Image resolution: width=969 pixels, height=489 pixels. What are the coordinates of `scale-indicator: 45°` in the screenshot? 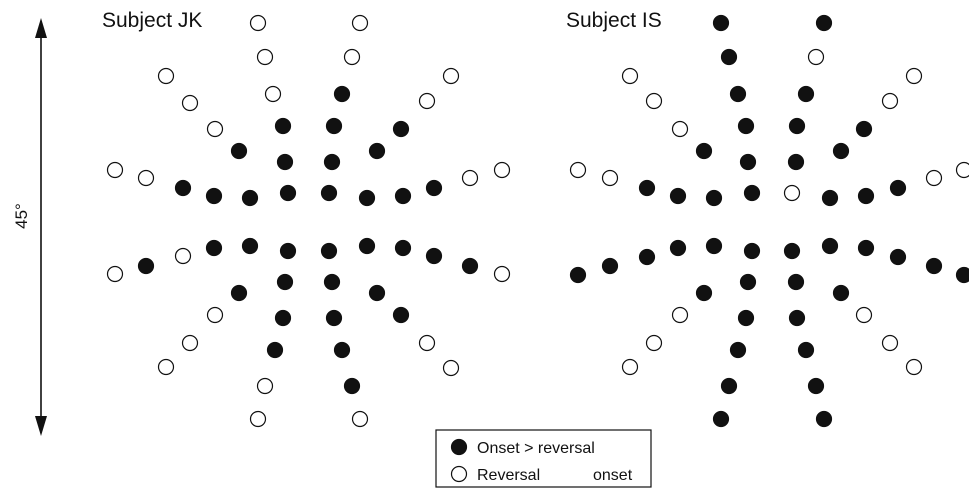 It's located at (29, 227).